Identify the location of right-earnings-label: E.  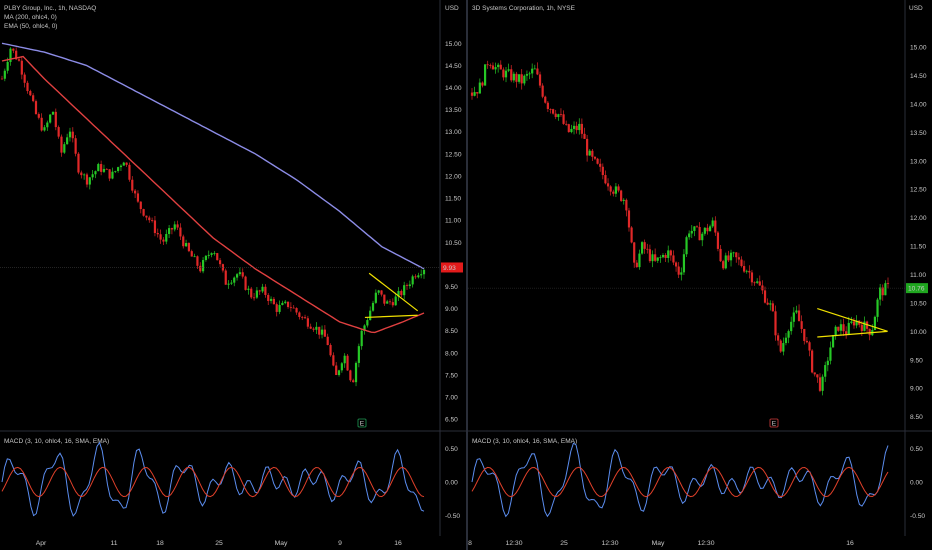
(774, 424).